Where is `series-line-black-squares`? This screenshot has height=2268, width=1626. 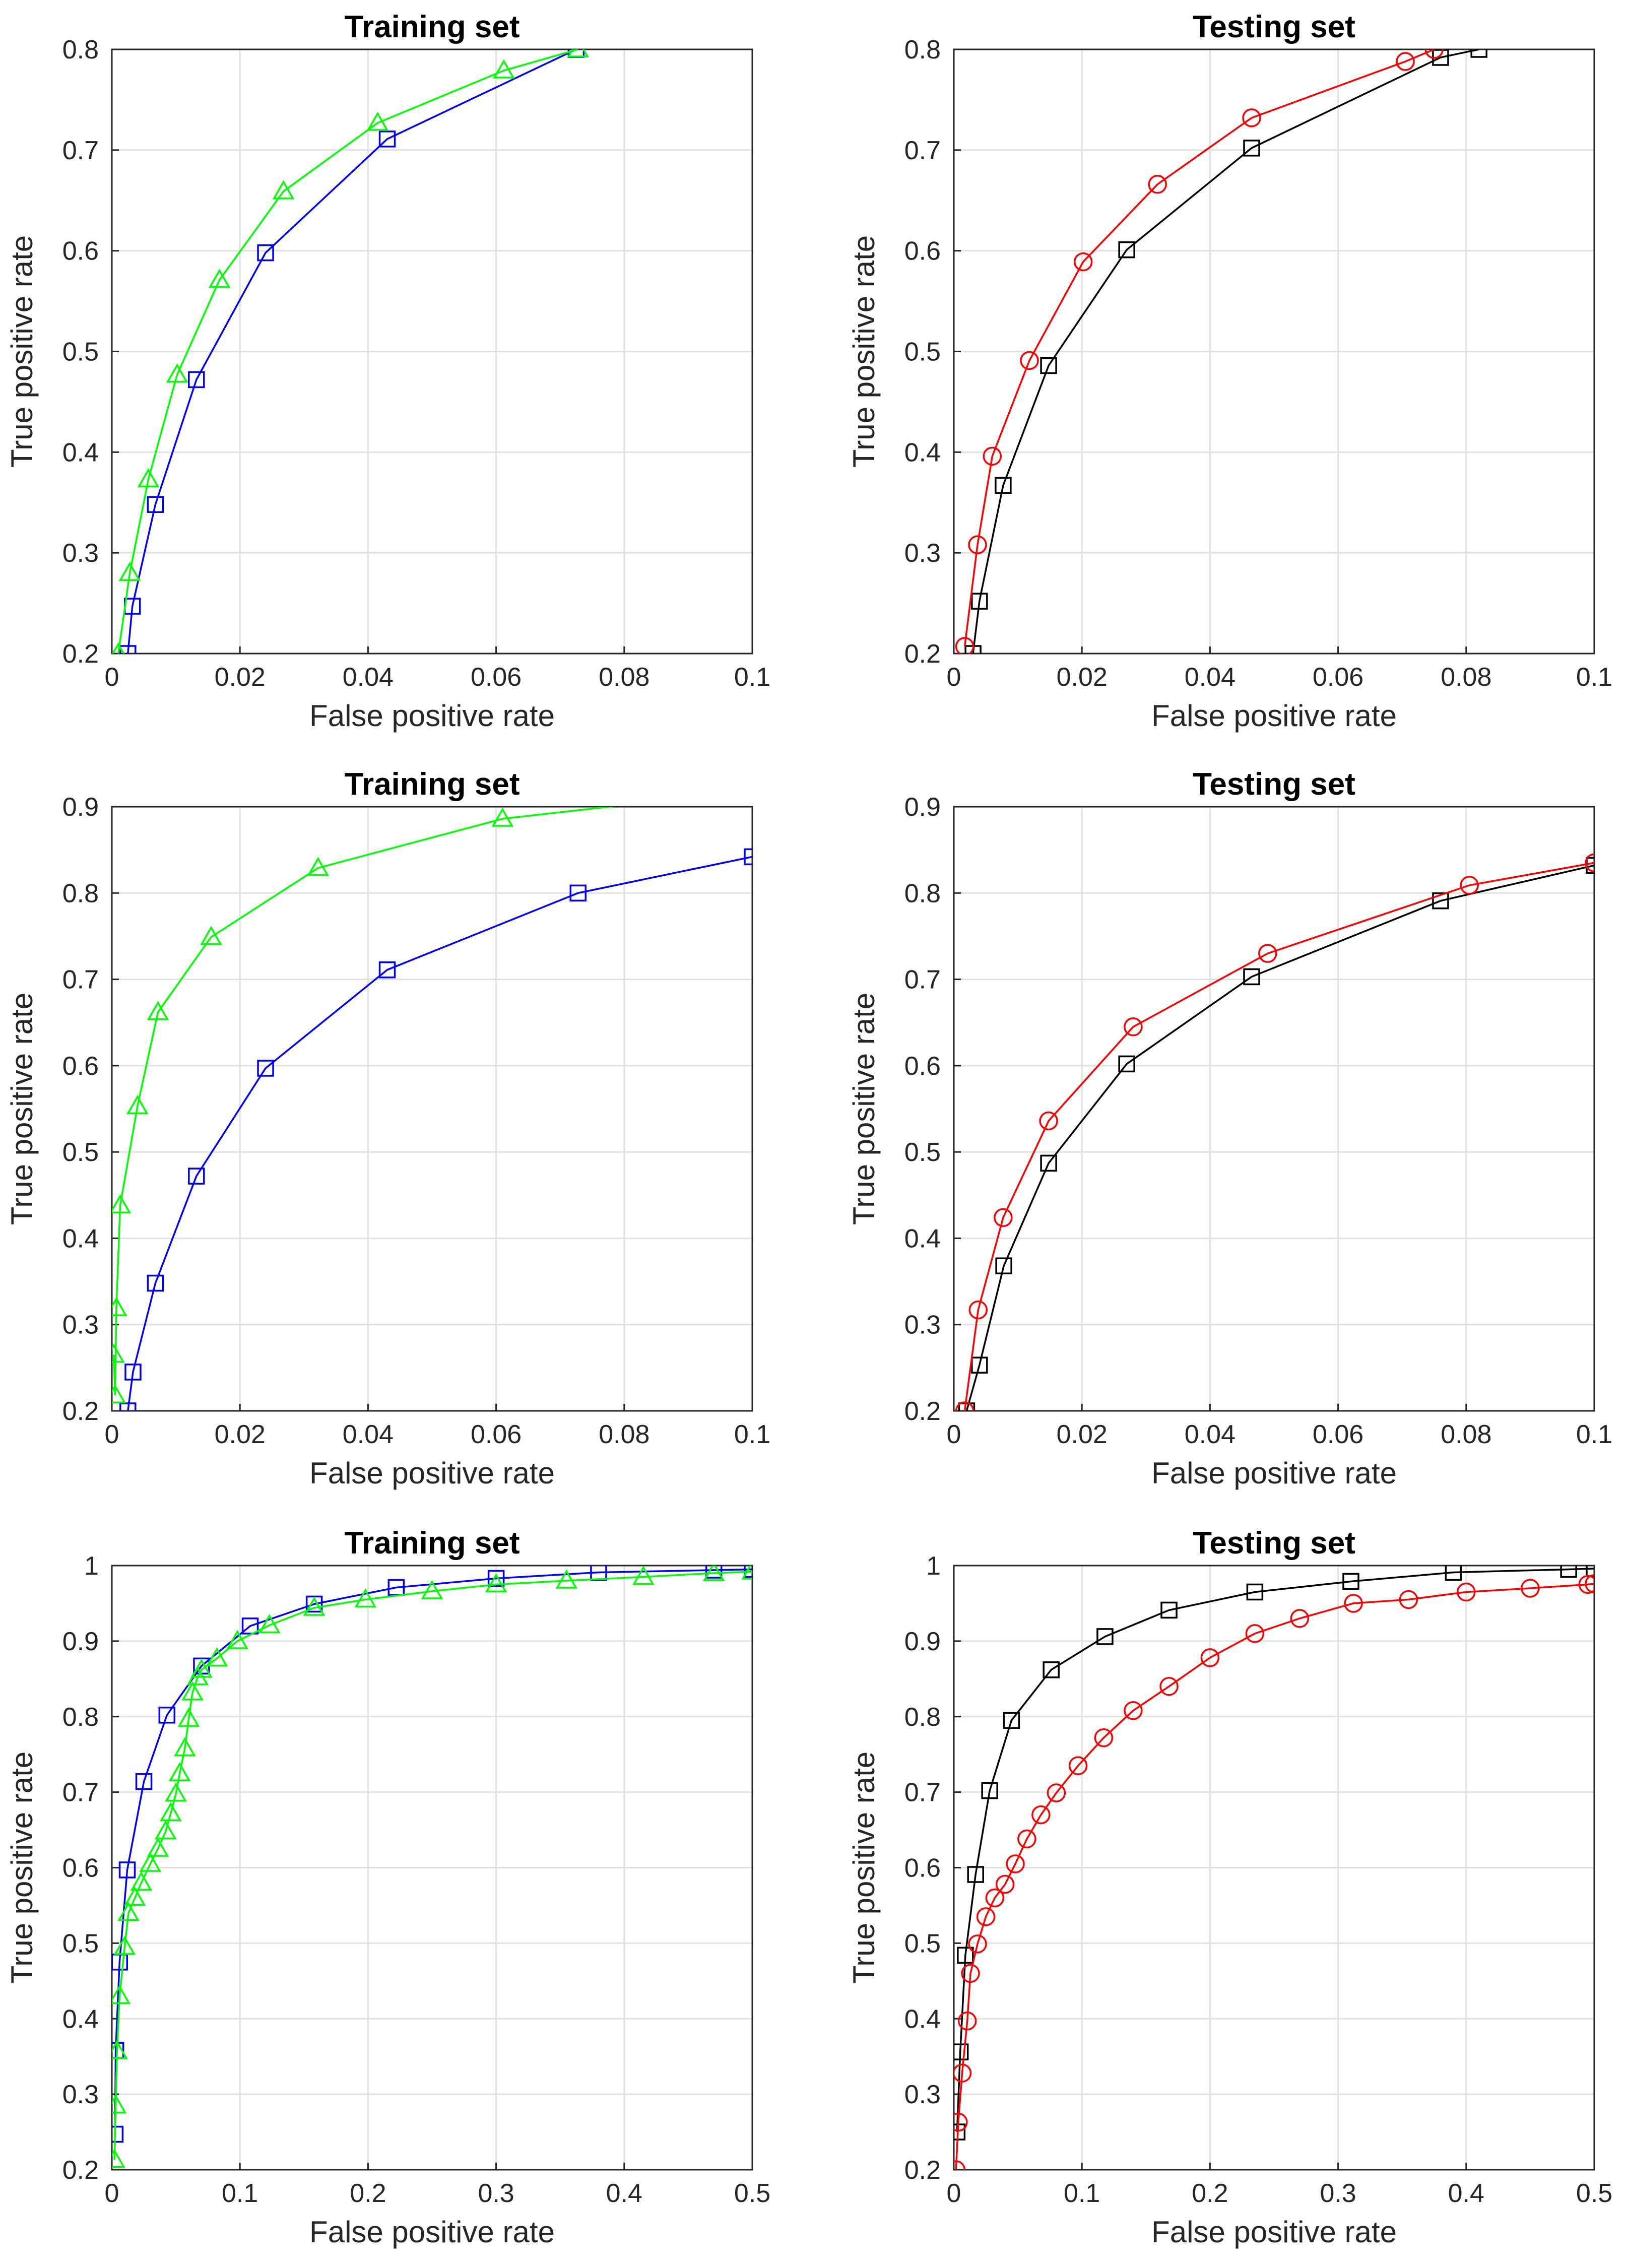
series-line-black-squares is located at coordinates (1225, 351).